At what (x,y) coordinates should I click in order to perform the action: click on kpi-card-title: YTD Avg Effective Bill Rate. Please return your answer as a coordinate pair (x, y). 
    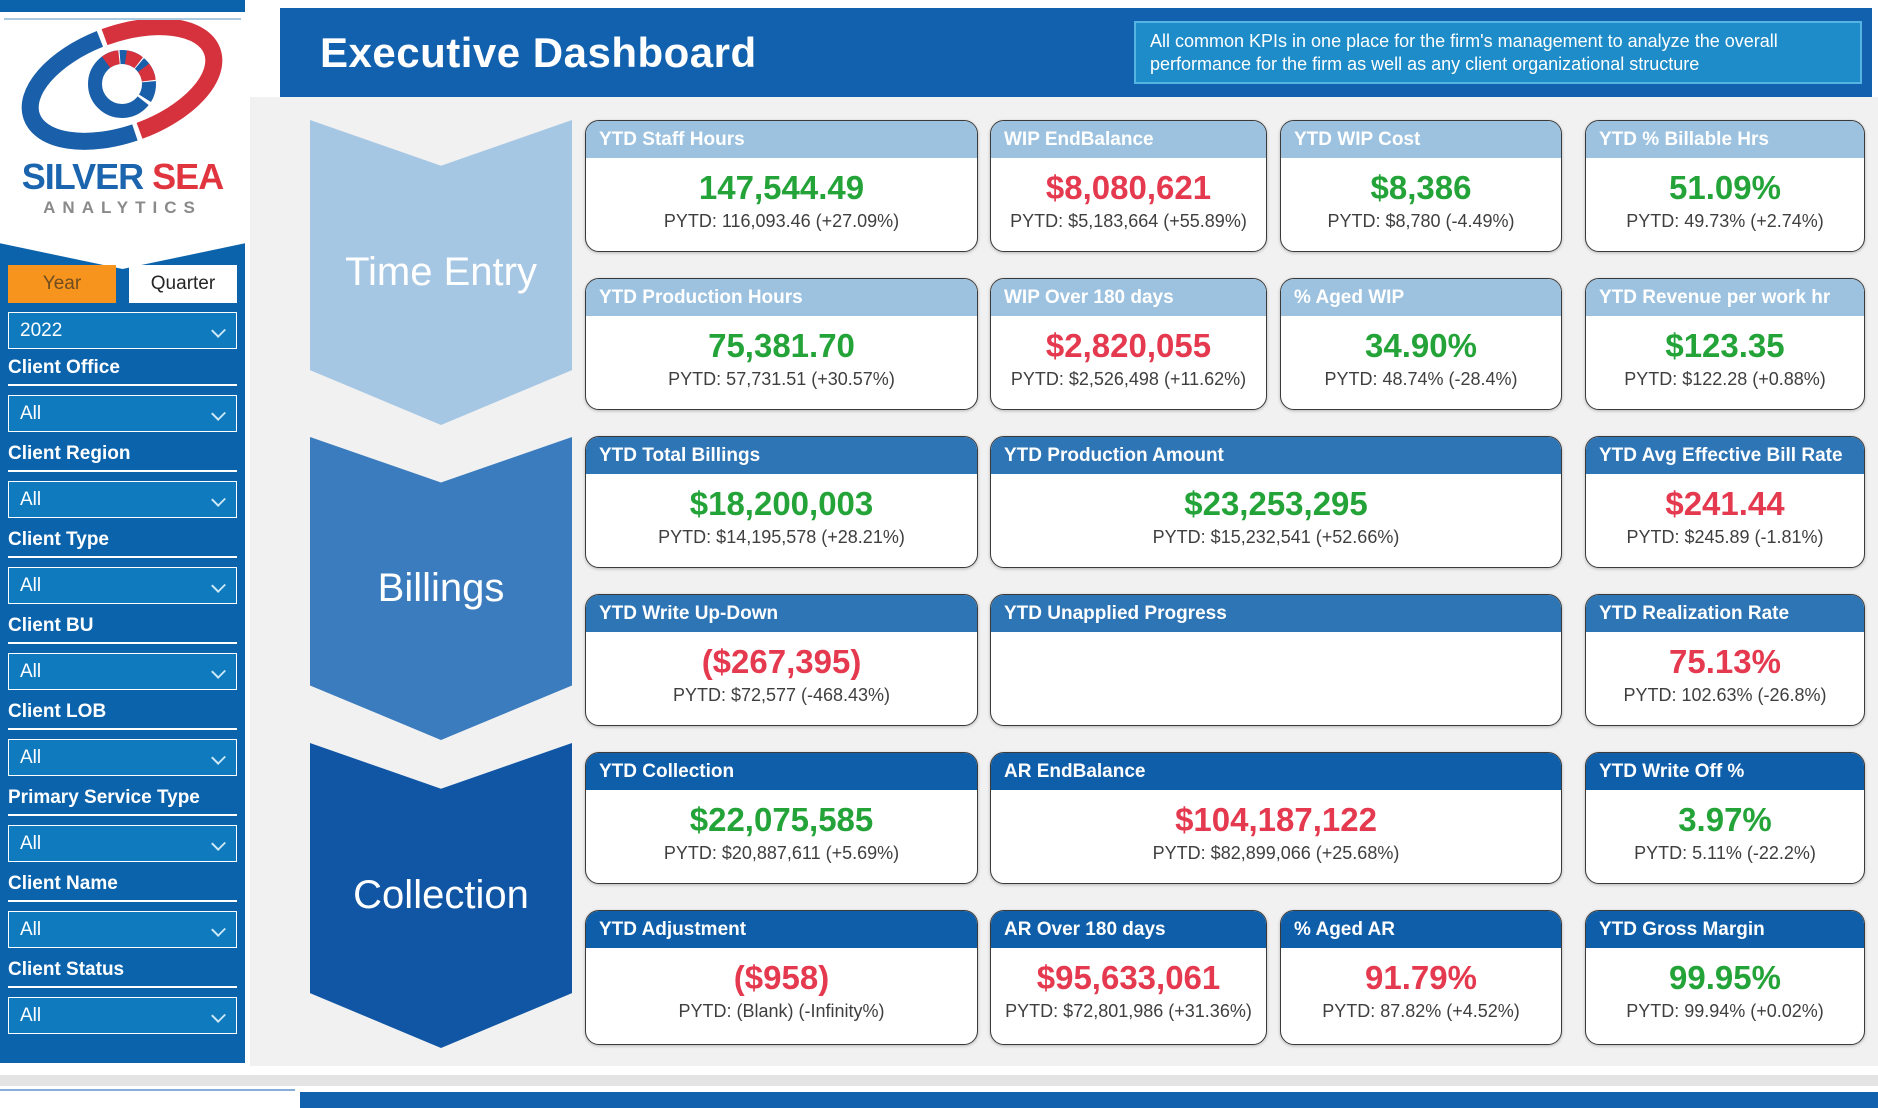
    Looking at the image, I should click on (1725, 455).